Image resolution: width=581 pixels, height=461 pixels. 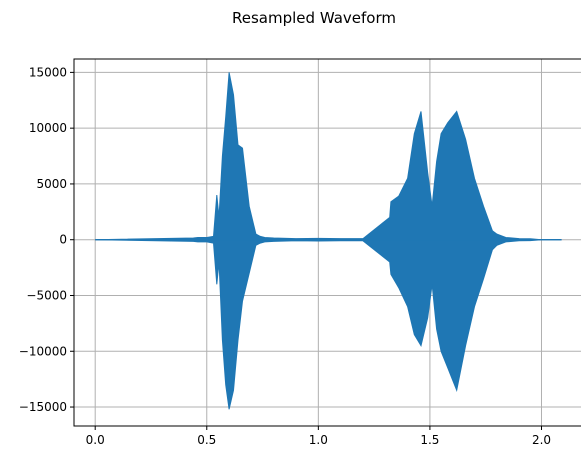 What do you see at coordinates (95, 440) in the screenshot?
I see `x-tick-label: 0.0` at bounding box center [95, 440].